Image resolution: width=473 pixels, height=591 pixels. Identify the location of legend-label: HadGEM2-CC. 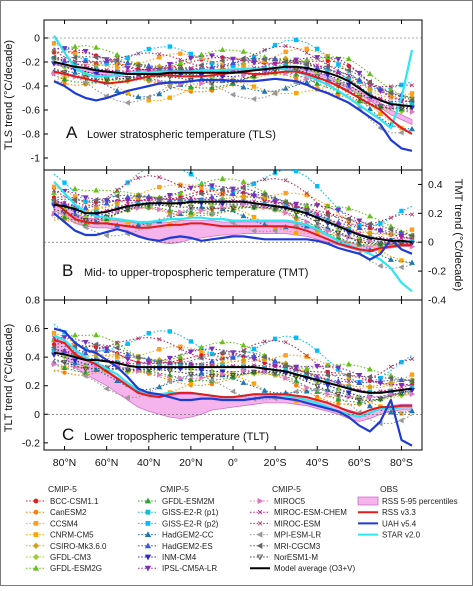
(188, 535).